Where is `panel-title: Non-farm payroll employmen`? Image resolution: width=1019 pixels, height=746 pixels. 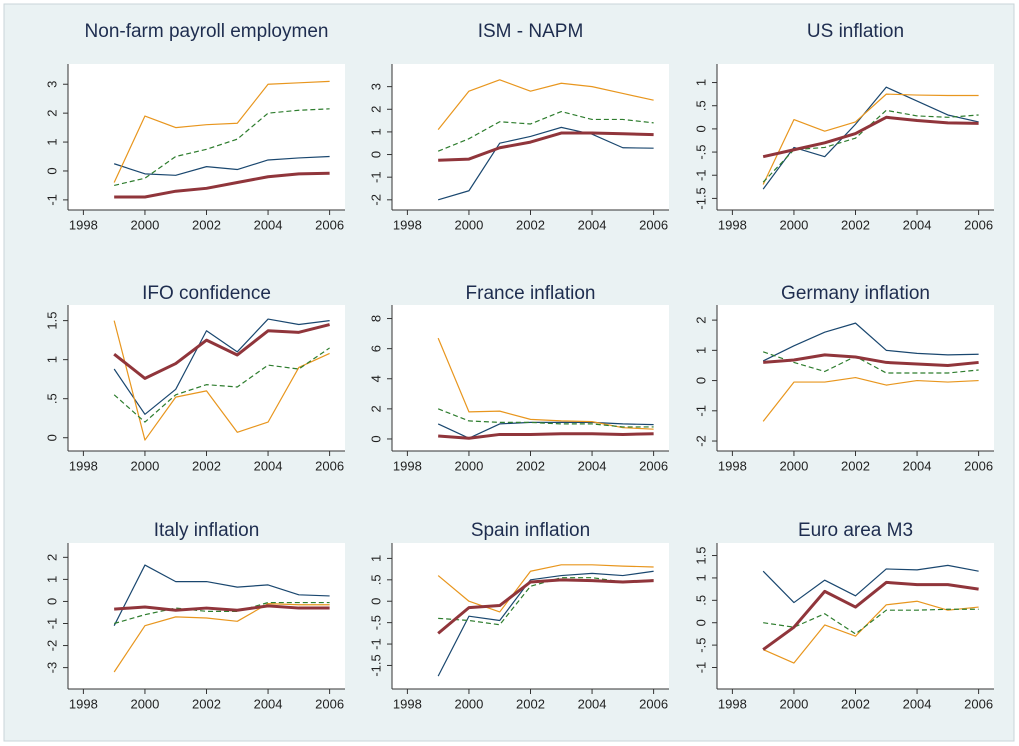 panel-title: Non-farm payroll employmen is located at coordinates (207, 31).